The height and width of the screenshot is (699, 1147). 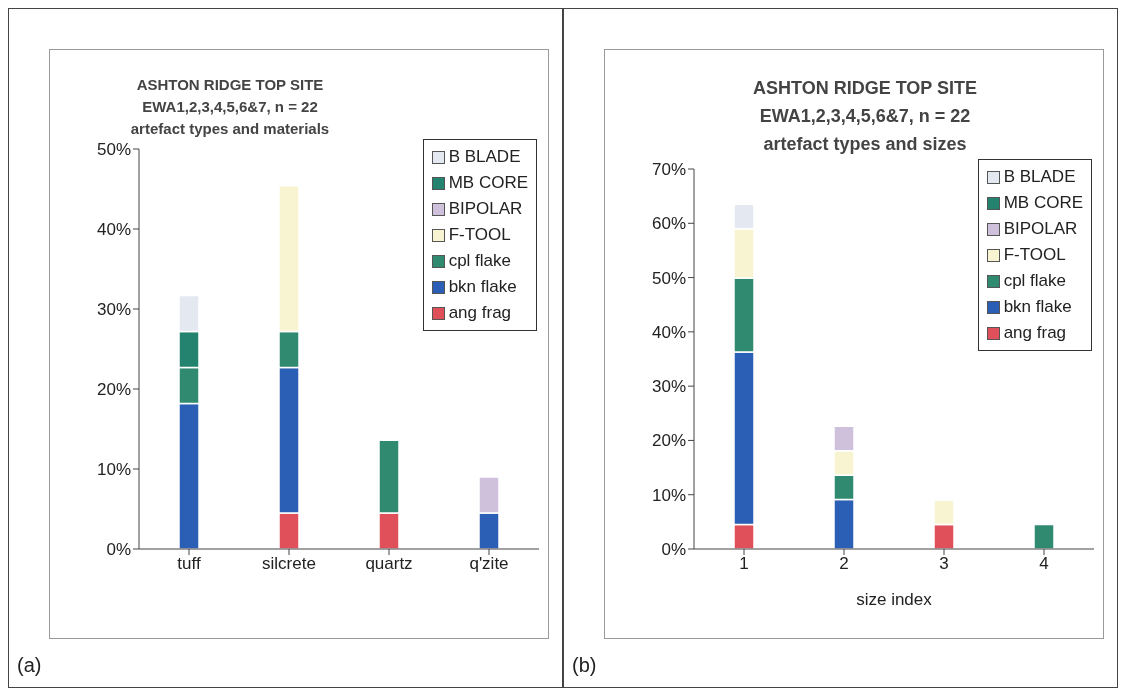 I want to click on x-axis-title: size index, so click(x=894, y=599).